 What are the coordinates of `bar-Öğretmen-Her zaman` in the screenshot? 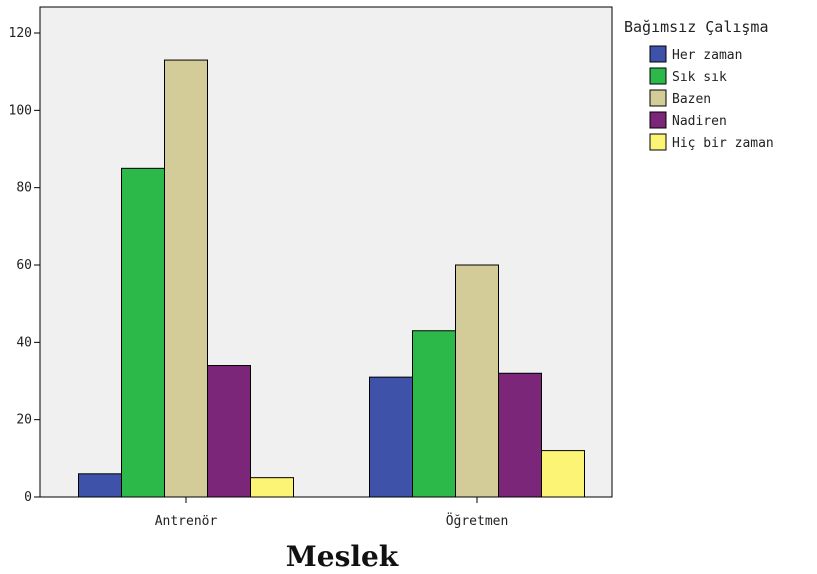 It's located at (391, 437).